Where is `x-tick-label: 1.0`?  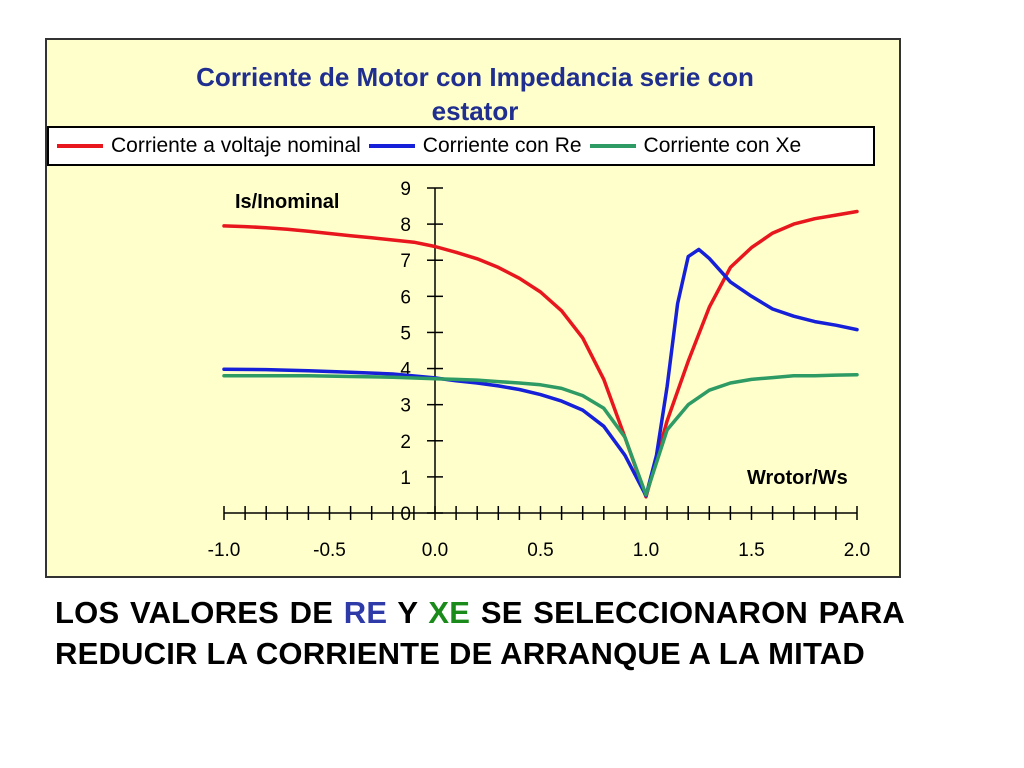
x-tick-label: 1.0 is located at coordinates (646, 550).